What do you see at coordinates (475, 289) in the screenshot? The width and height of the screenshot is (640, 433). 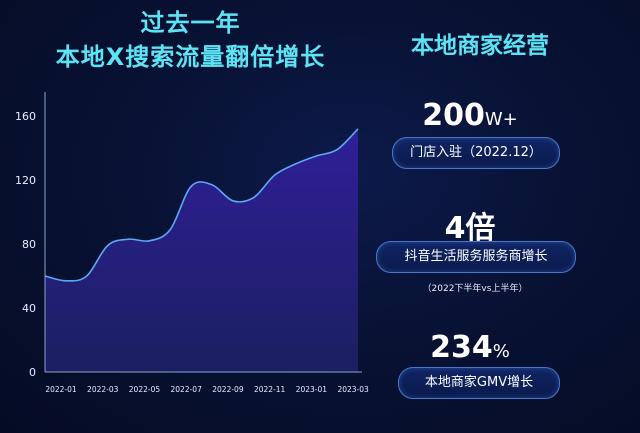 I see `stat-providers-note: （2022下半年vs上半年）` at bounding box center [475, 289].